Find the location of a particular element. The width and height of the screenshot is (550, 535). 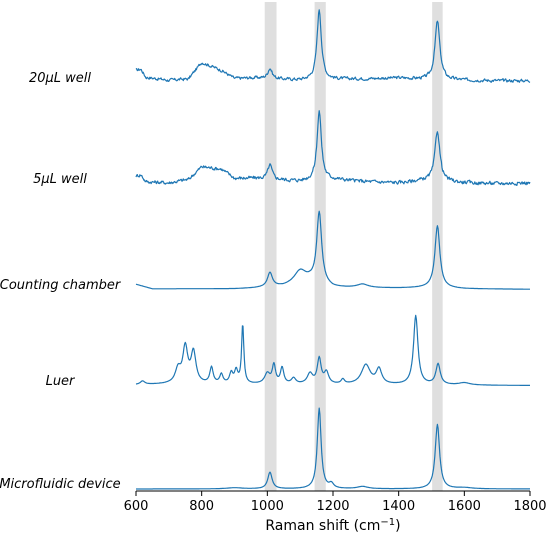

x-axis-ticks: 600 800 1000 1200 1400 1600 1800 is located at coordinates (335, 502).